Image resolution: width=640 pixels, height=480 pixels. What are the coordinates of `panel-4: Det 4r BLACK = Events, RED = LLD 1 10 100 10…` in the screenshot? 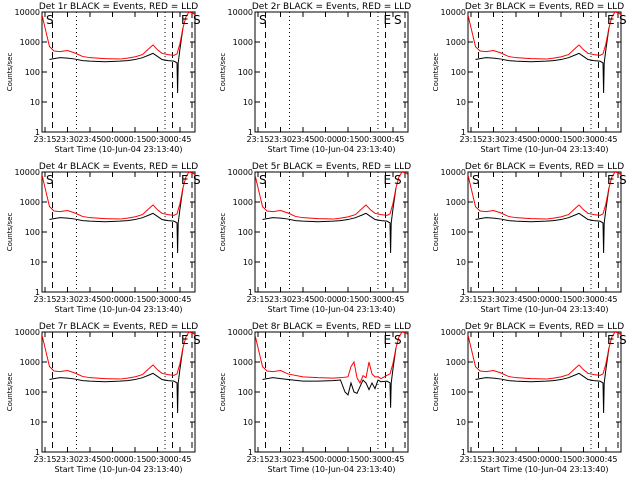 It's located at (103, 238).